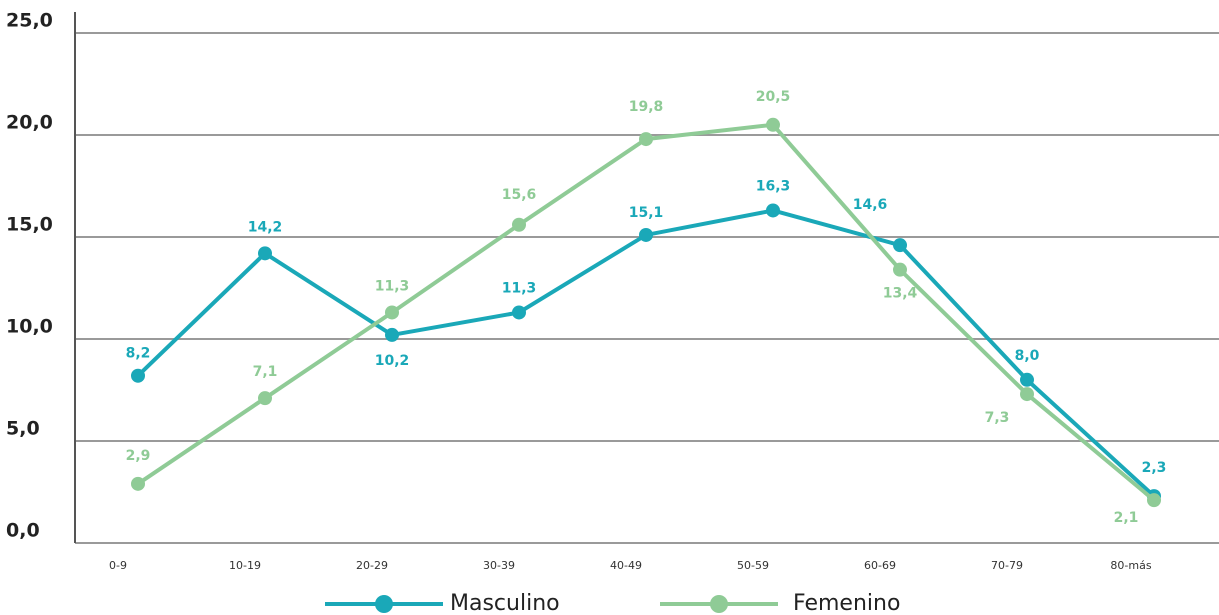  I want to click on data-label: 7,1, so click(265, 372).